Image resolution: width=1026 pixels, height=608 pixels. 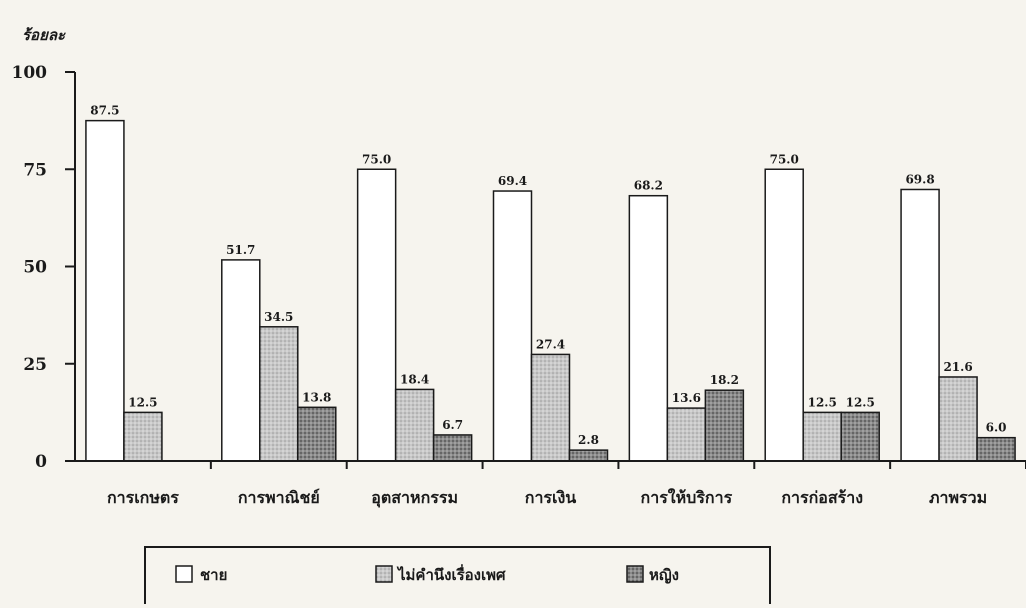 What do you see at coordinates (512, 181) in the screenshot?
I see `data-label: 69.4` at bounding box center [512, 181].